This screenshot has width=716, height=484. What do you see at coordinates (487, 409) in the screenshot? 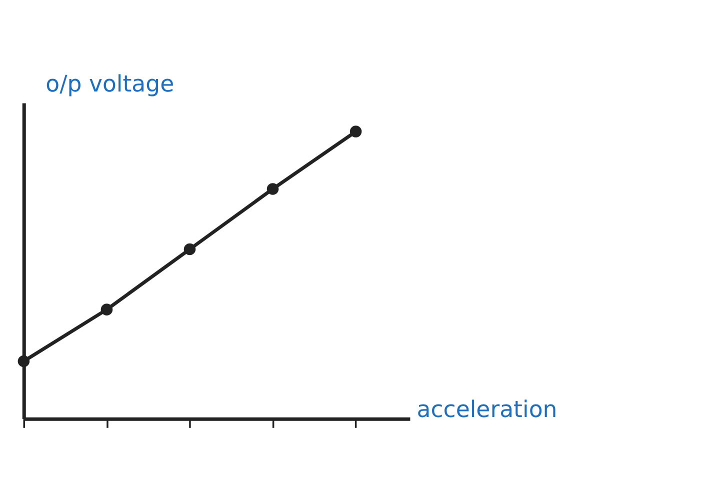
I see `x-axis-title: acceleration` at bounding box center [487, 409].